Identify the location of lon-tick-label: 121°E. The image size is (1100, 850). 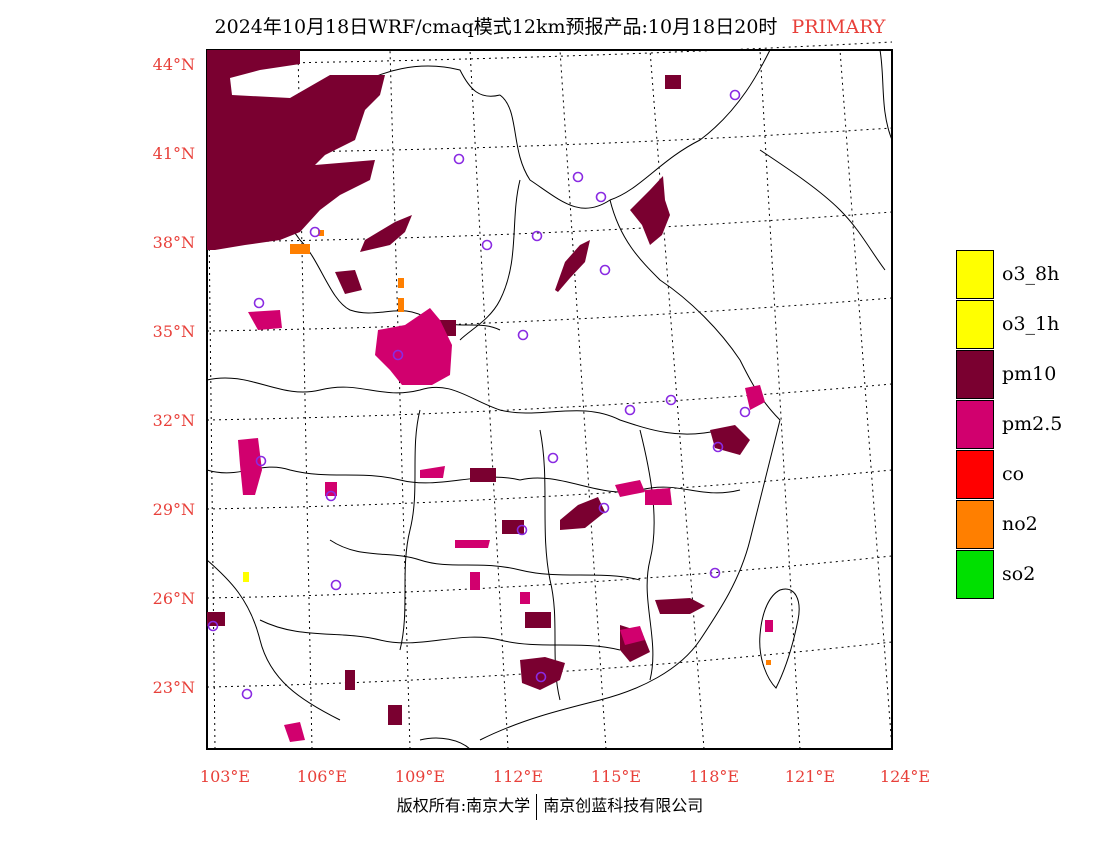
(810, 776).